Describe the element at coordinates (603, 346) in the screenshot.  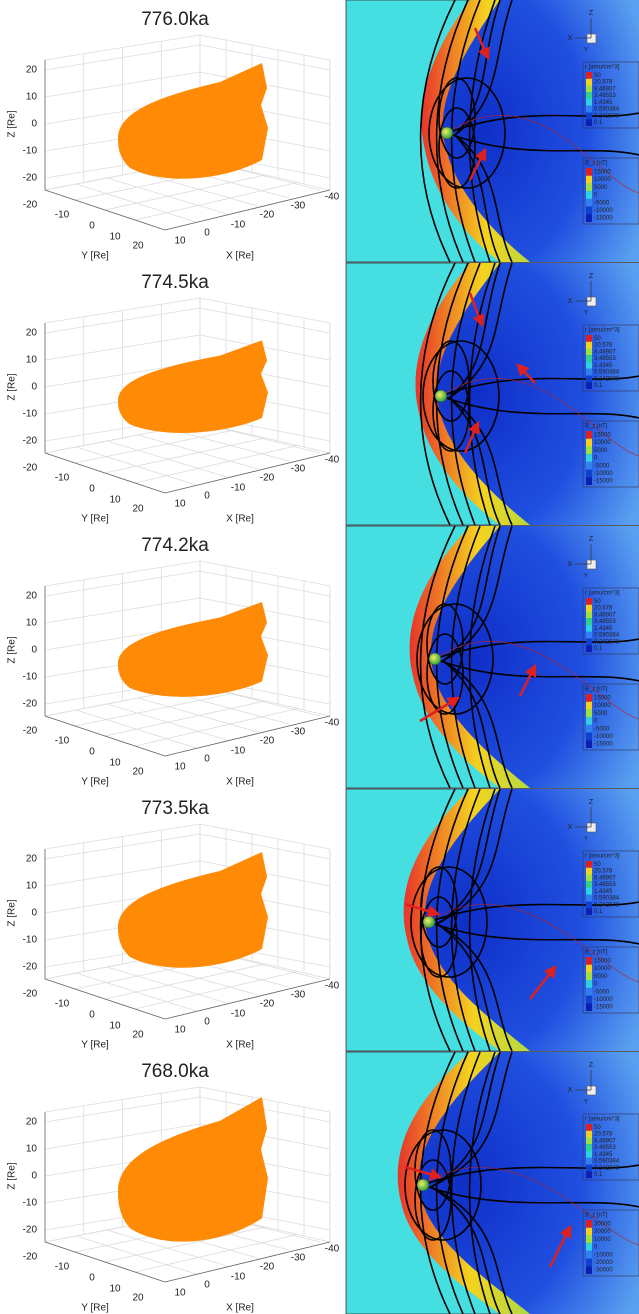
I see `legend-label: 20.578` at that location.